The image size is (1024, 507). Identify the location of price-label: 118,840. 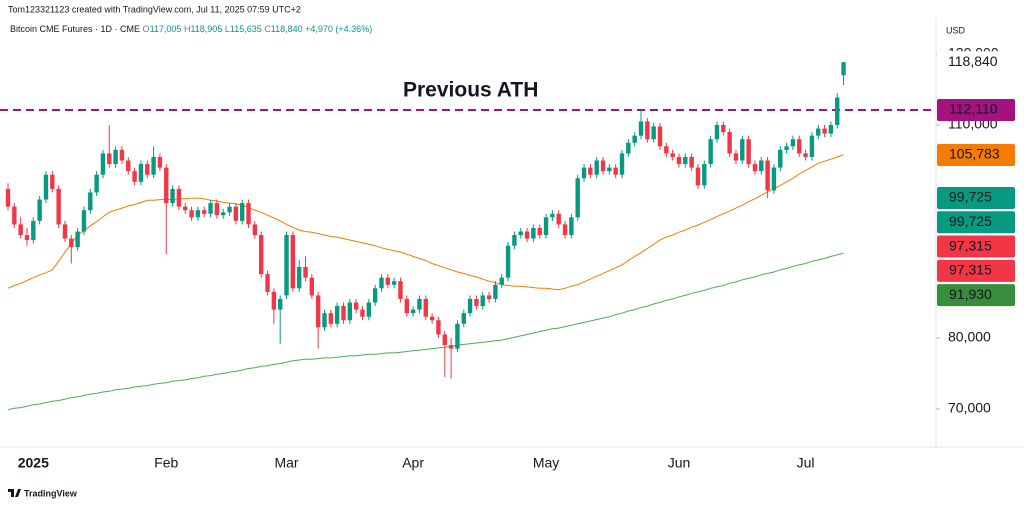
(973, 61).